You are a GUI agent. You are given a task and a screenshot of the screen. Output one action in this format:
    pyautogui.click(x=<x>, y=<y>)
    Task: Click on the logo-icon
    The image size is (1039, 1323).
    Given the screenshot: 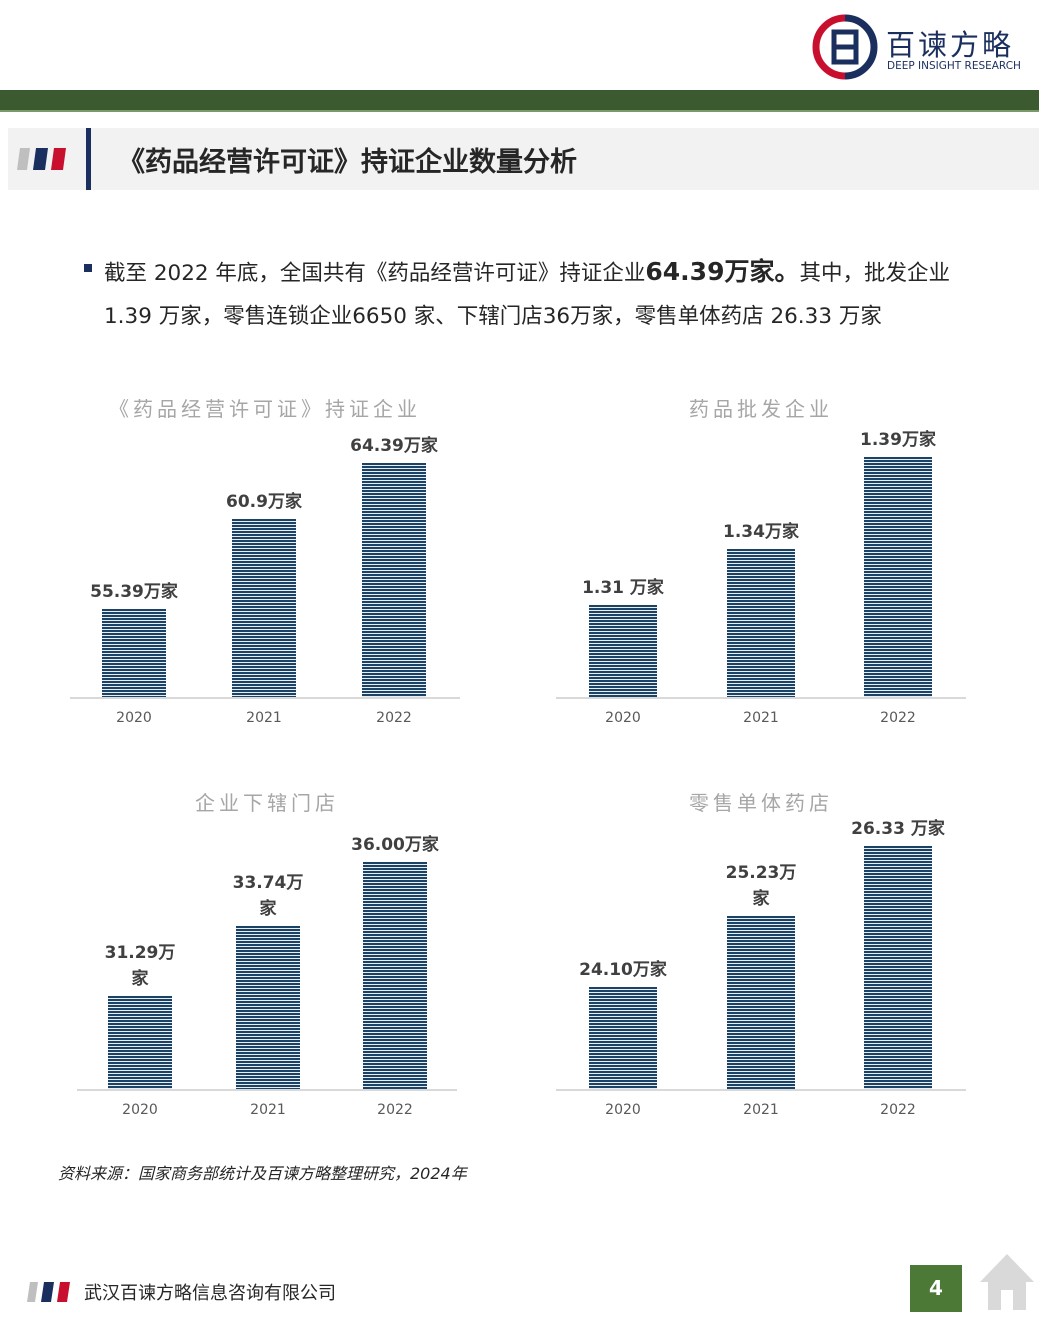 What is the action you would take?
    pyautogui.click(x=845, y=47)
    